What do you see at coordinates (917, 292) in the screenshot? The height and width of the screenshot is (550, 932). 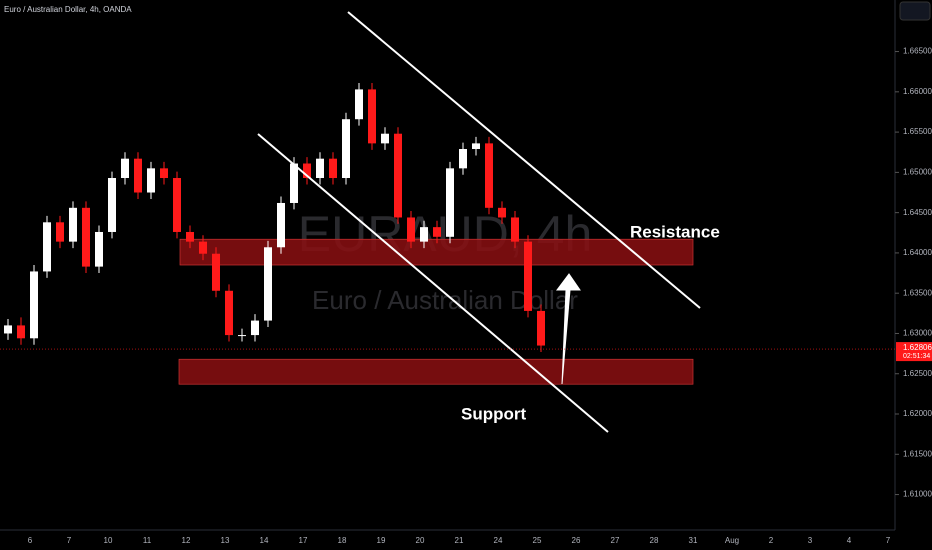 I see `y-tick-label: 1.63500` at bounding box center [917, 292].